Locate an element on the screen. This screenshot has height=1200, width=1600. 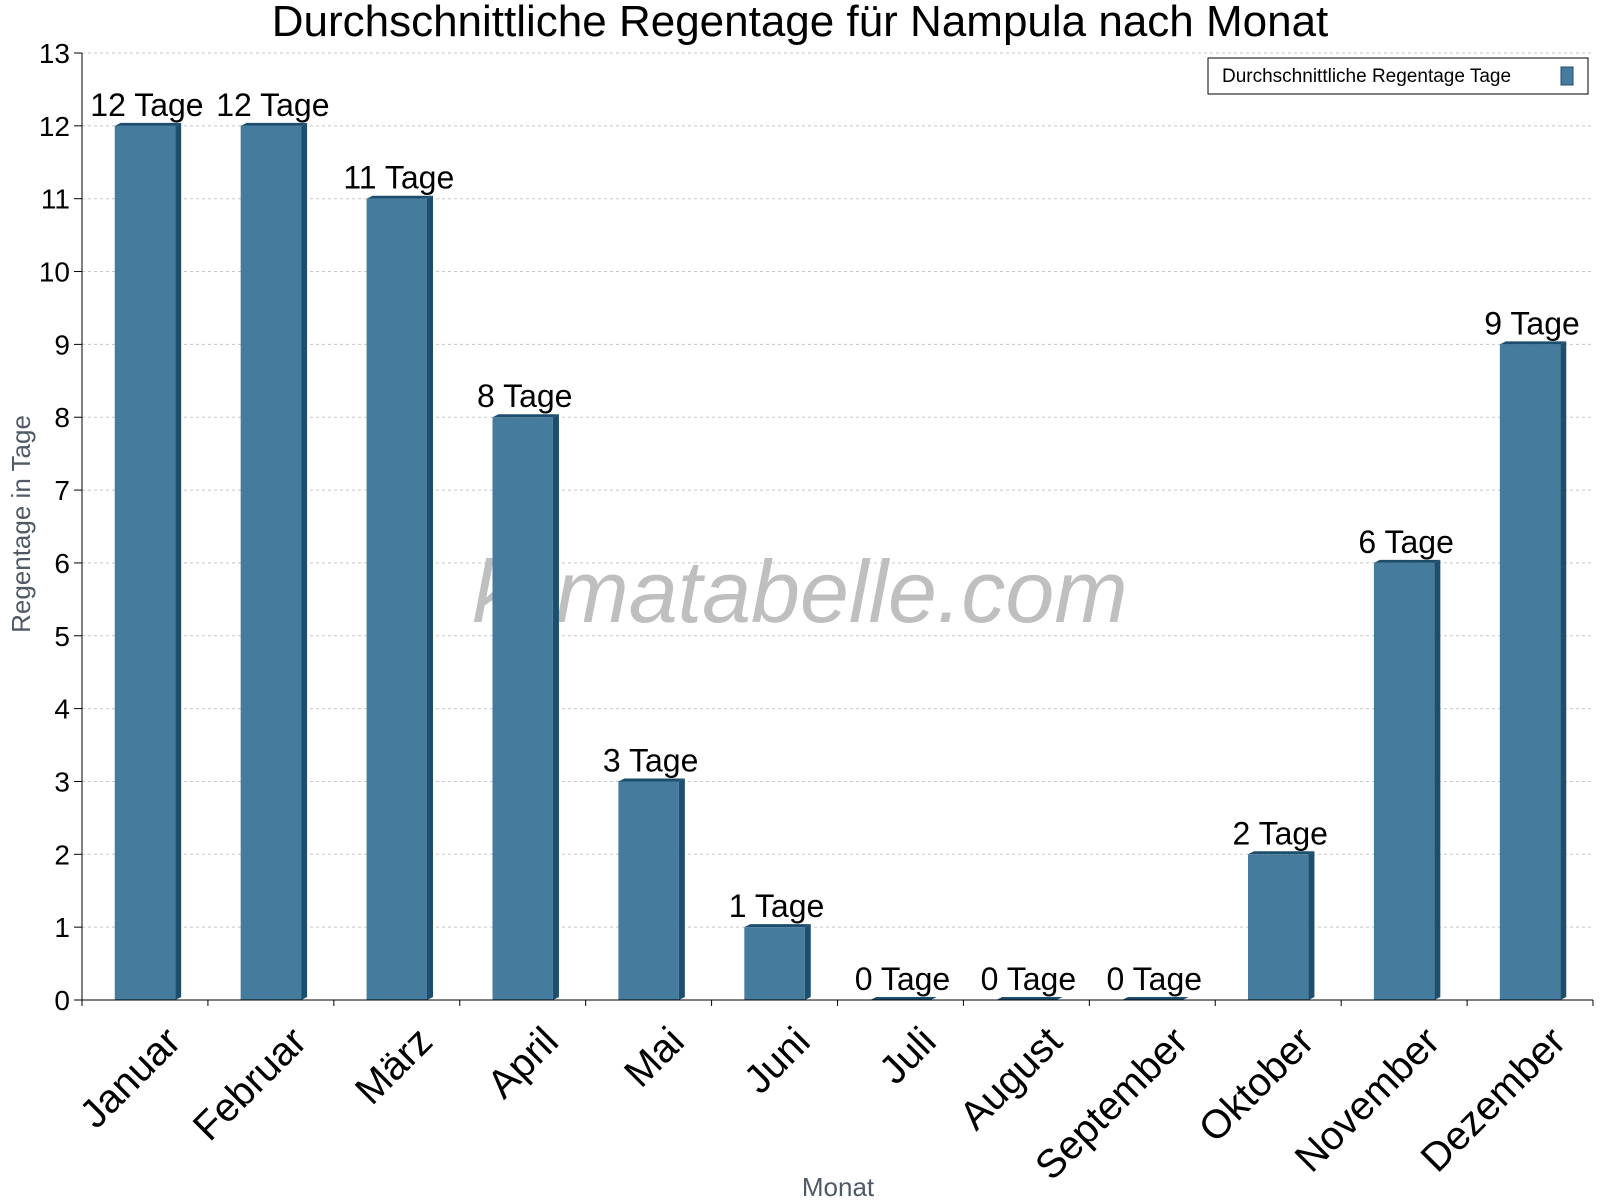
data-label: 1 Tage is located at coordinates (777, 906).